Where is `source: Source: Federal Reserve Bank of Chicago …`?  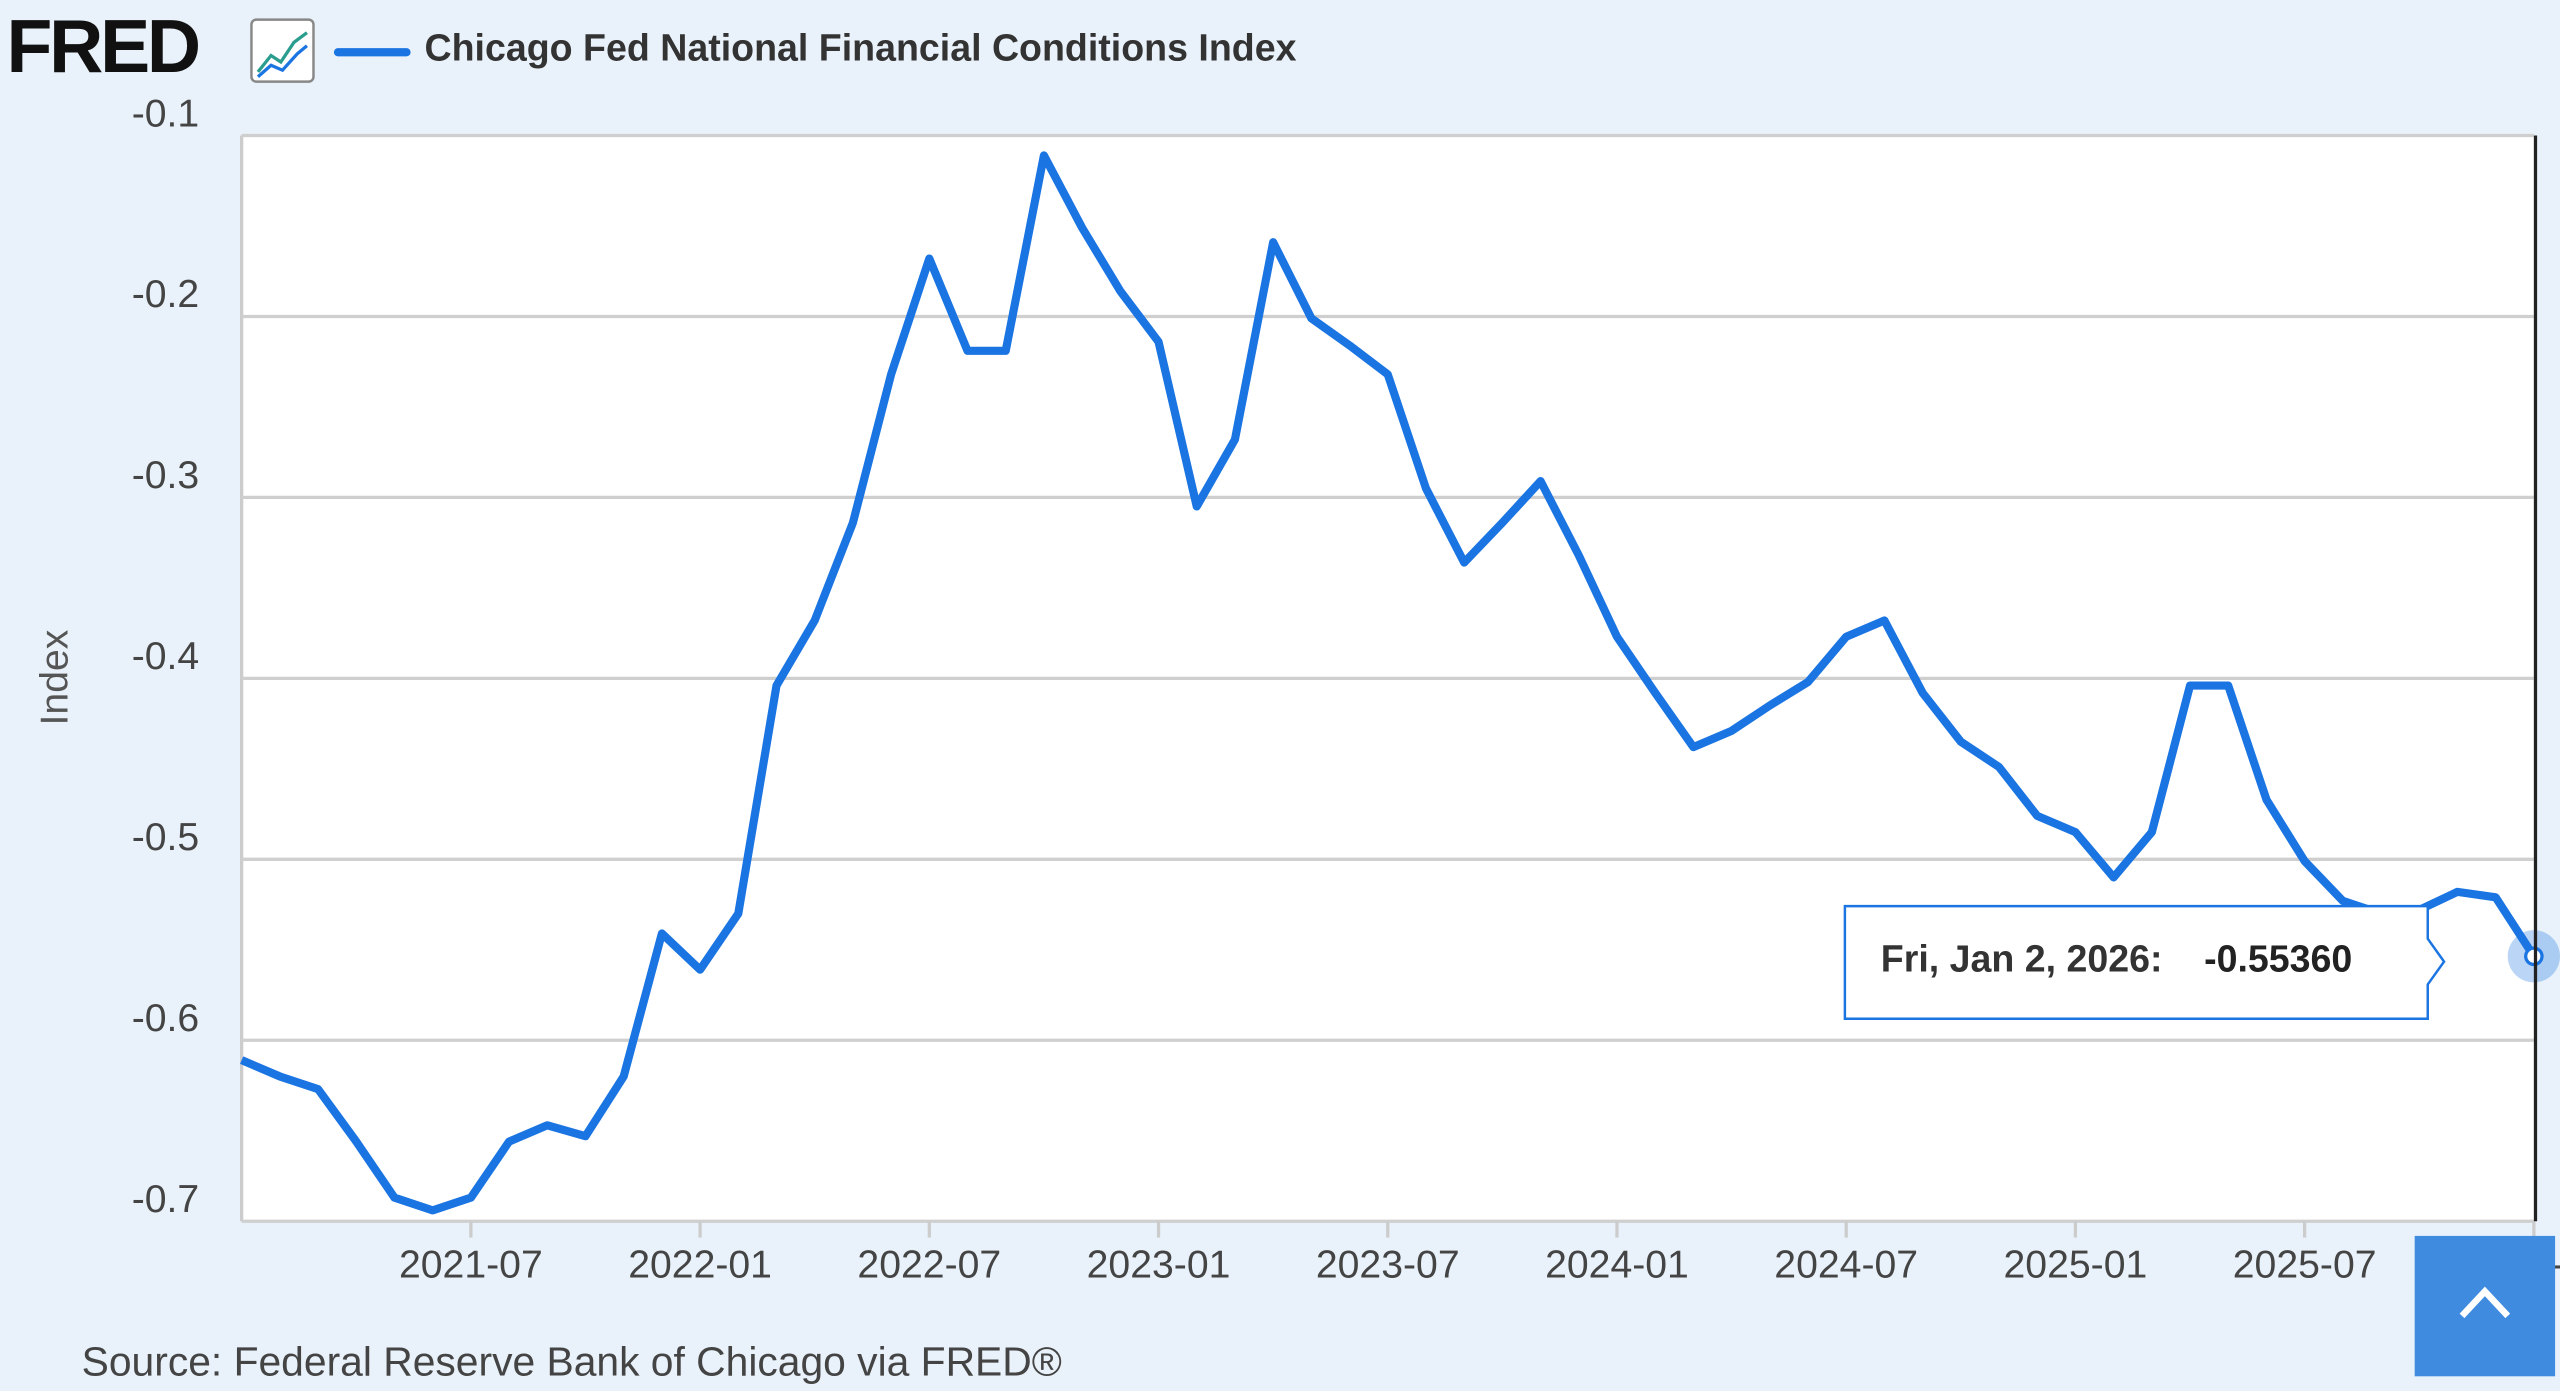 source: Source: Federal Reserve Bank of Chicago … is located at coordinates (572, 1362).